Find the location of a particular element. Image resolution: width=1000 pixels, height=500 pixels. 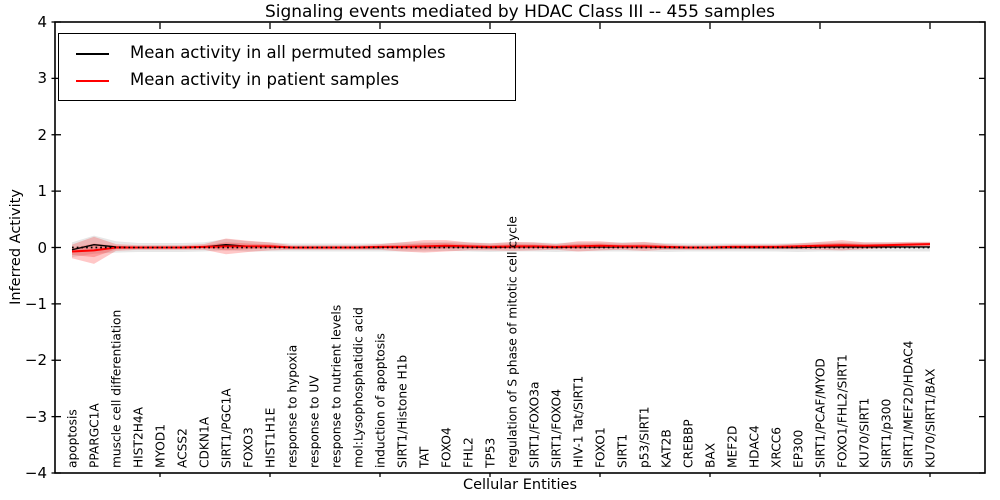

x-category-label: KU70/SIRT1/BAX is located at coordinates (931, 418).